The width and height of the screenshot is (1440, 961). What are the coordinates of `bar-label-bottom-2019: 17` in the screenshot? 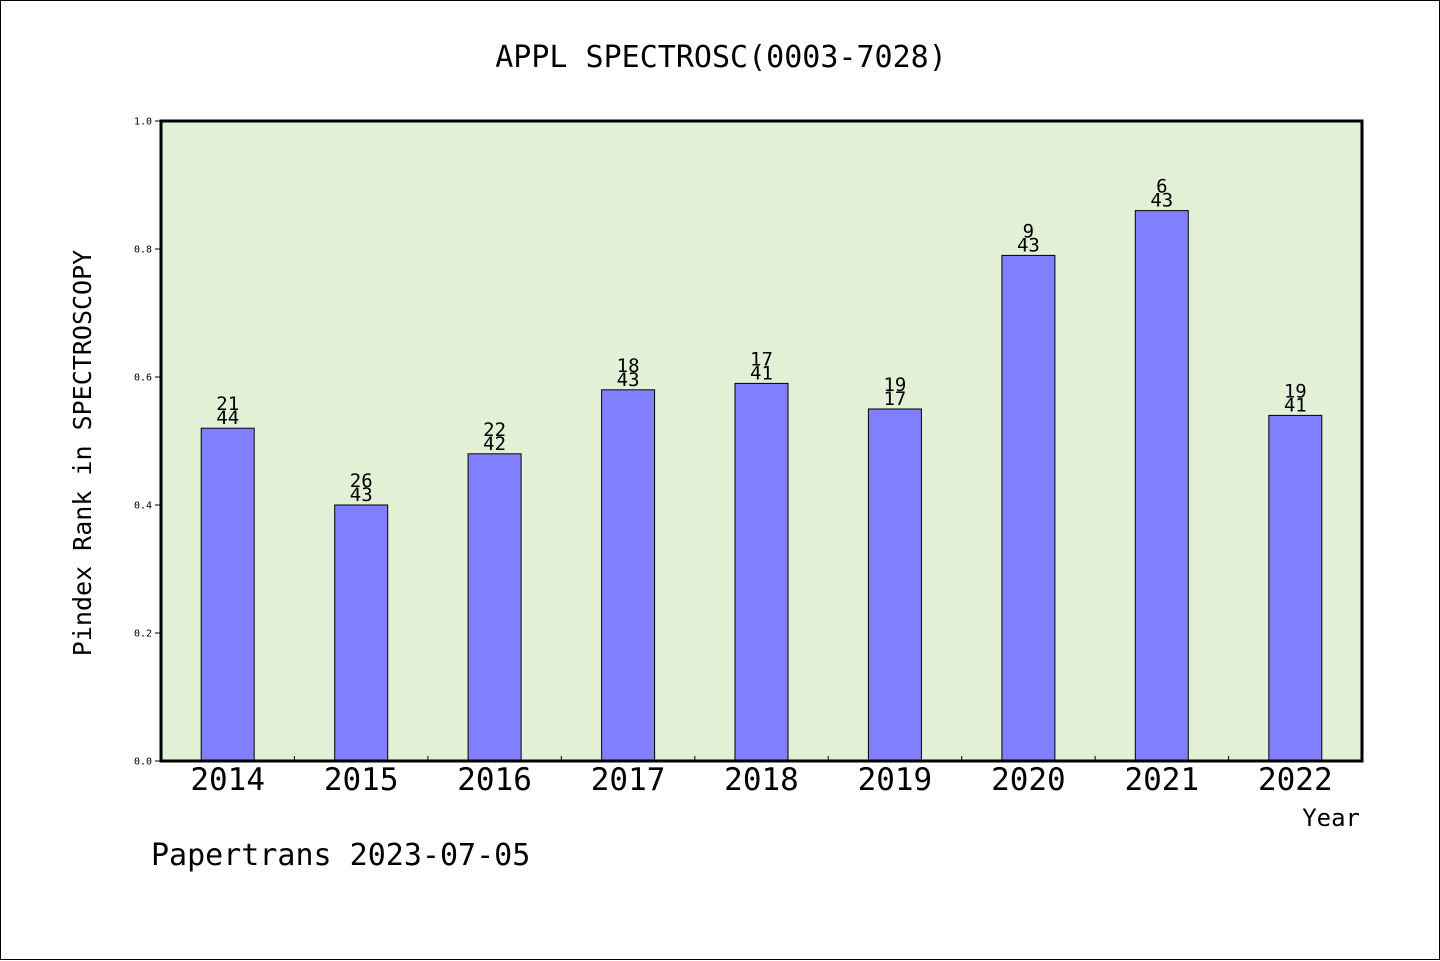 It's located at (894, 399).